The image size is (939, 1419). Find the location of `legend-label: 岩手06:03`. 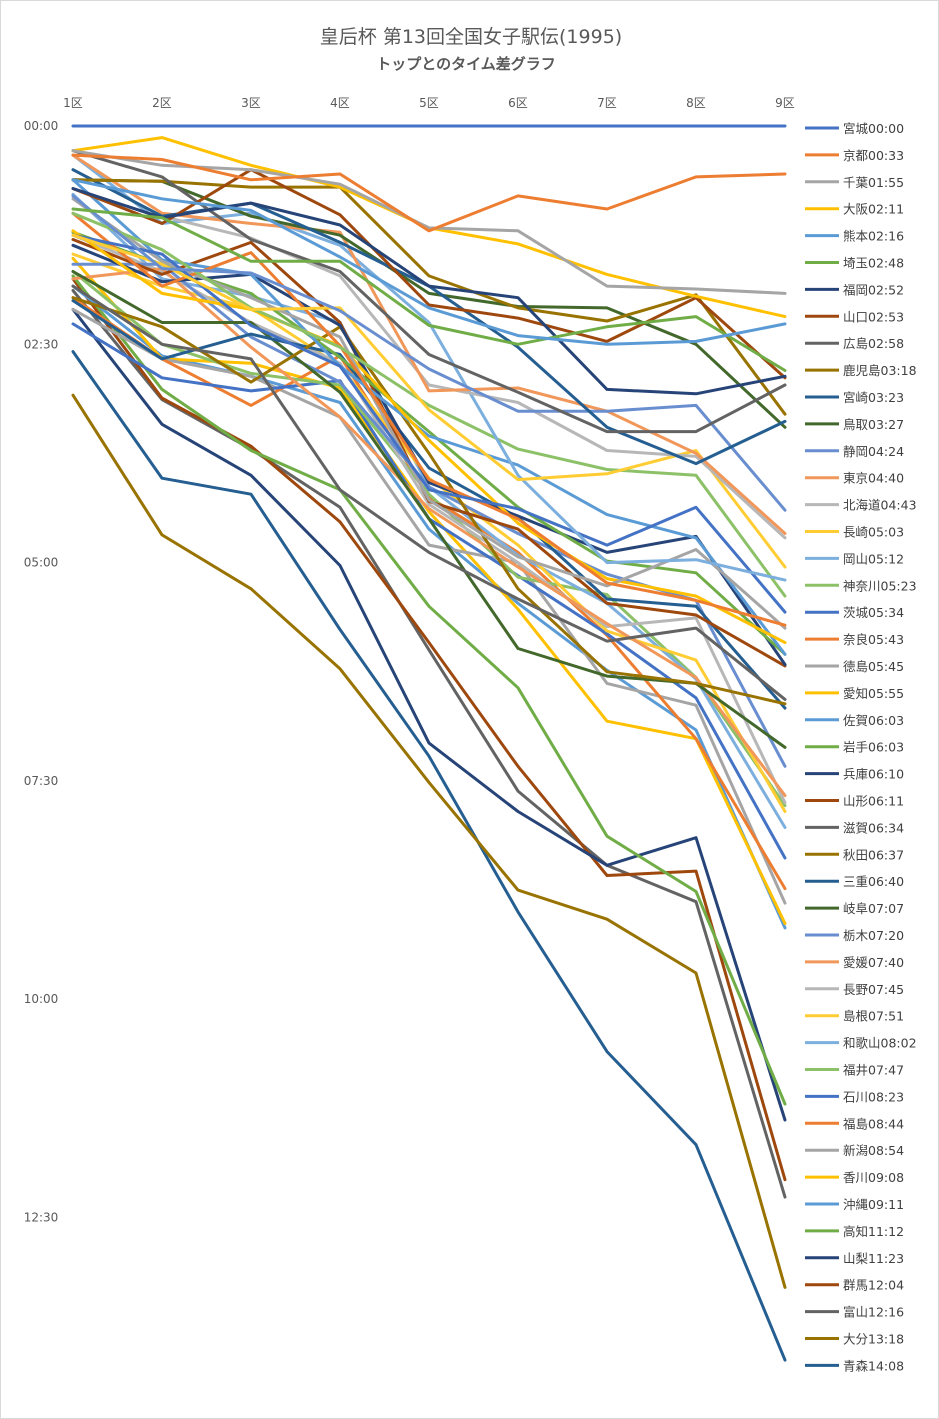

legend-label: 岩手06:03 is located at coordinates (873, 747).